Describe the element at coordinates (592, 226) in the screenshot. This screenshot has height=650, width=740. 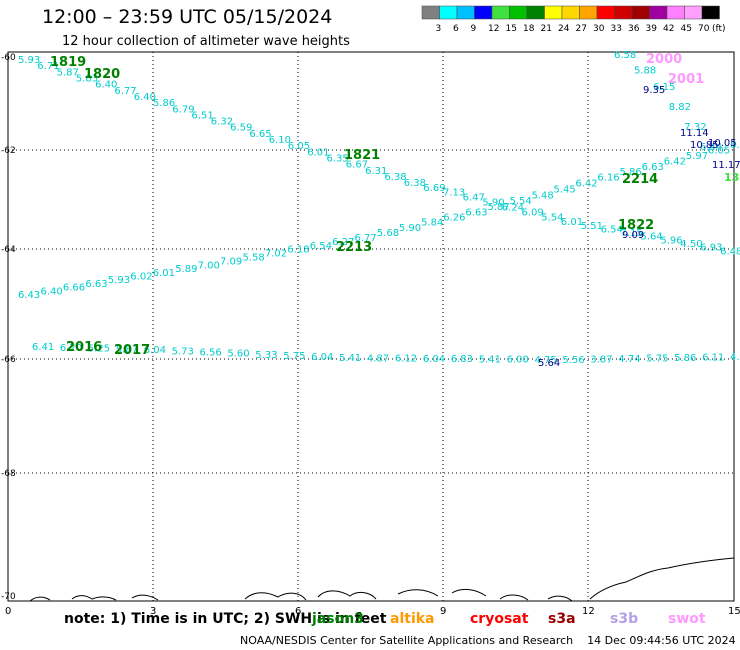
I see `wave-height-value: 5.51` at that location.